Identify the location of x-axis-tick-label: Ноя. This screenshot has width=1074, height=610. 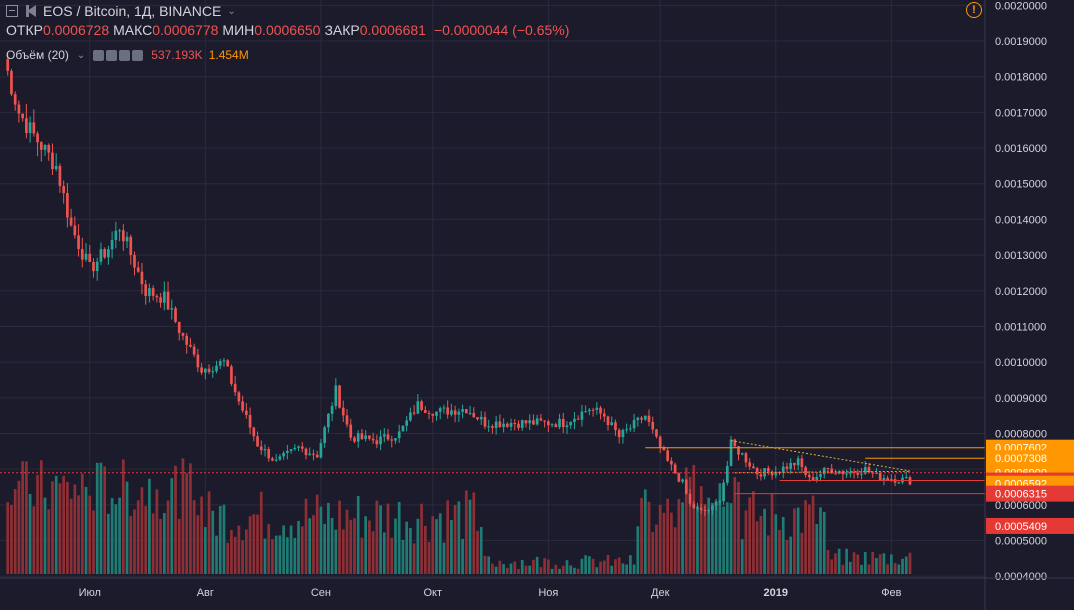
(548, 593).